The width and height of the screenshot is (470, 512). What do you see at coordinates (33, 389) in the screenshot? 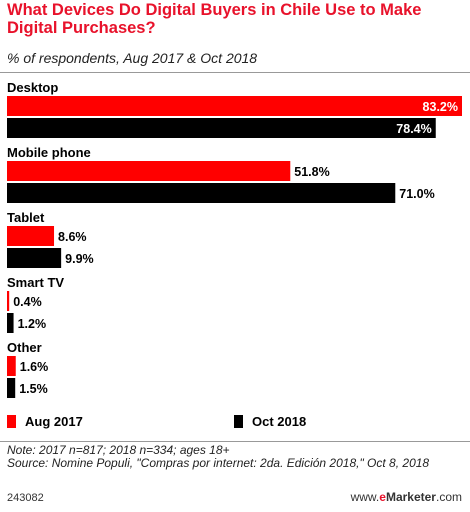
I see `data-label-series-2: 1.5%` at bounding box center [33, 389].